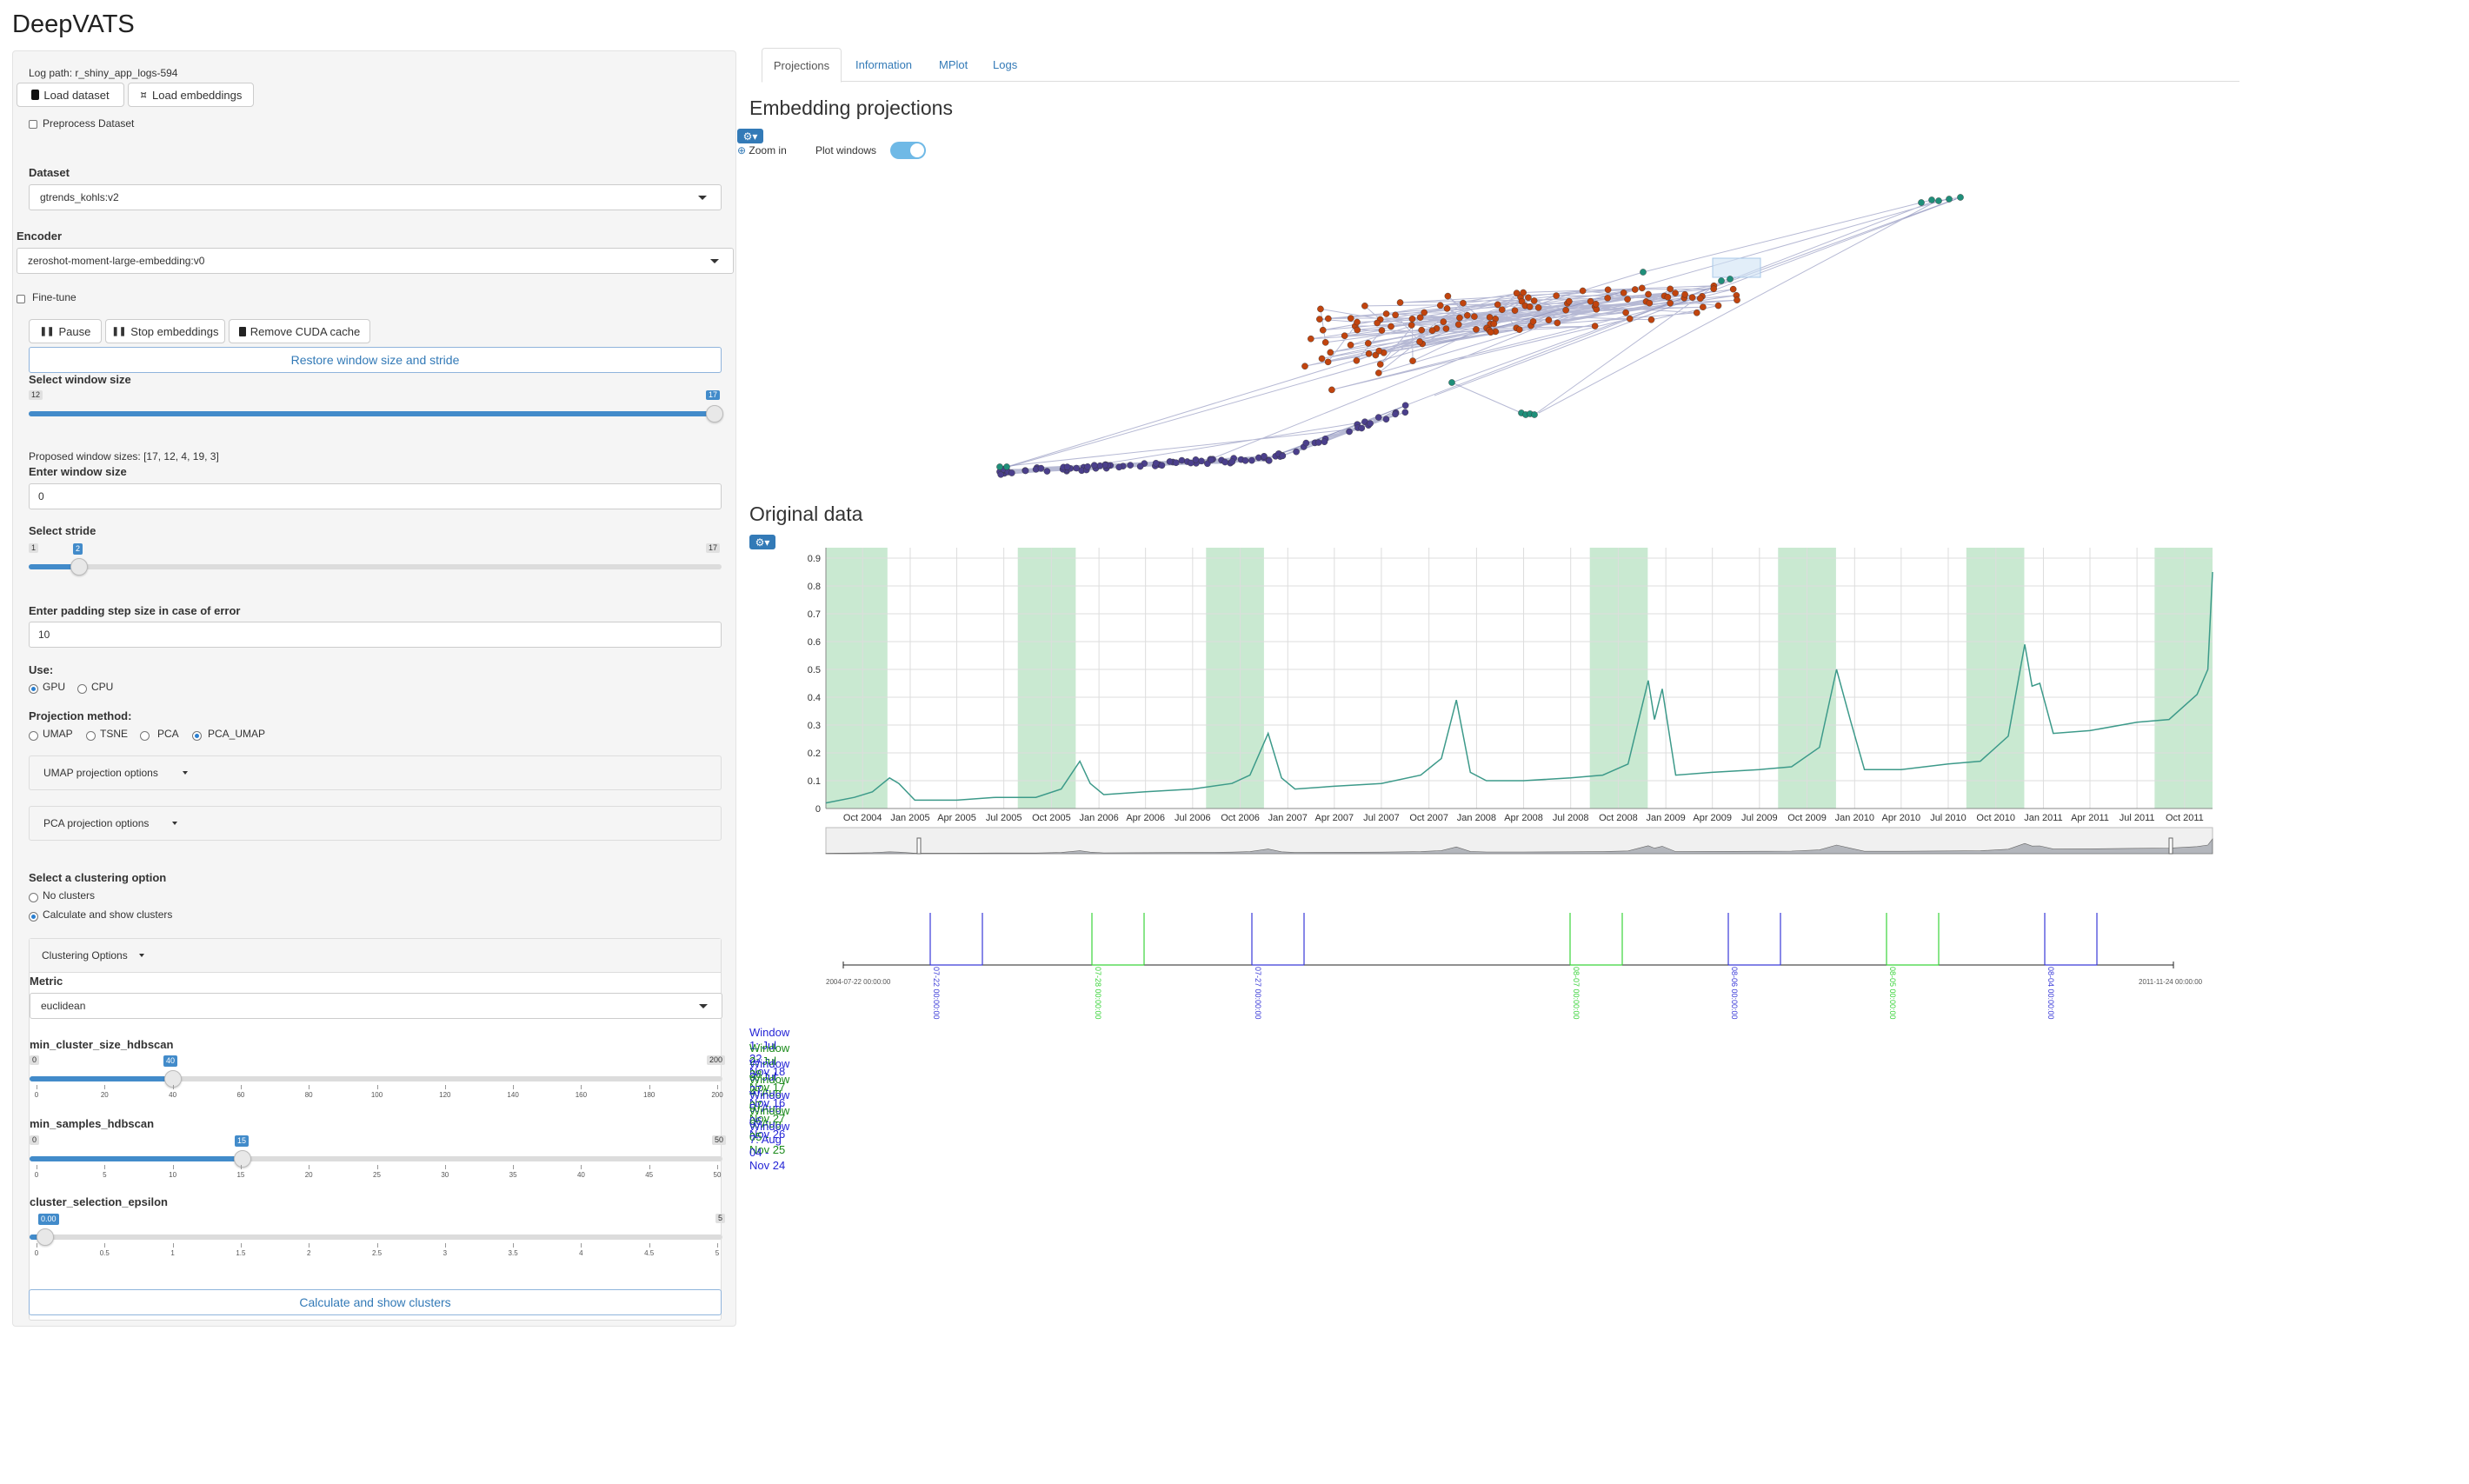  What do you see at coordinates (1495, 332) in the screenshot?
I see `embedding-scatter-plot` at bounding box center [1495, 332].